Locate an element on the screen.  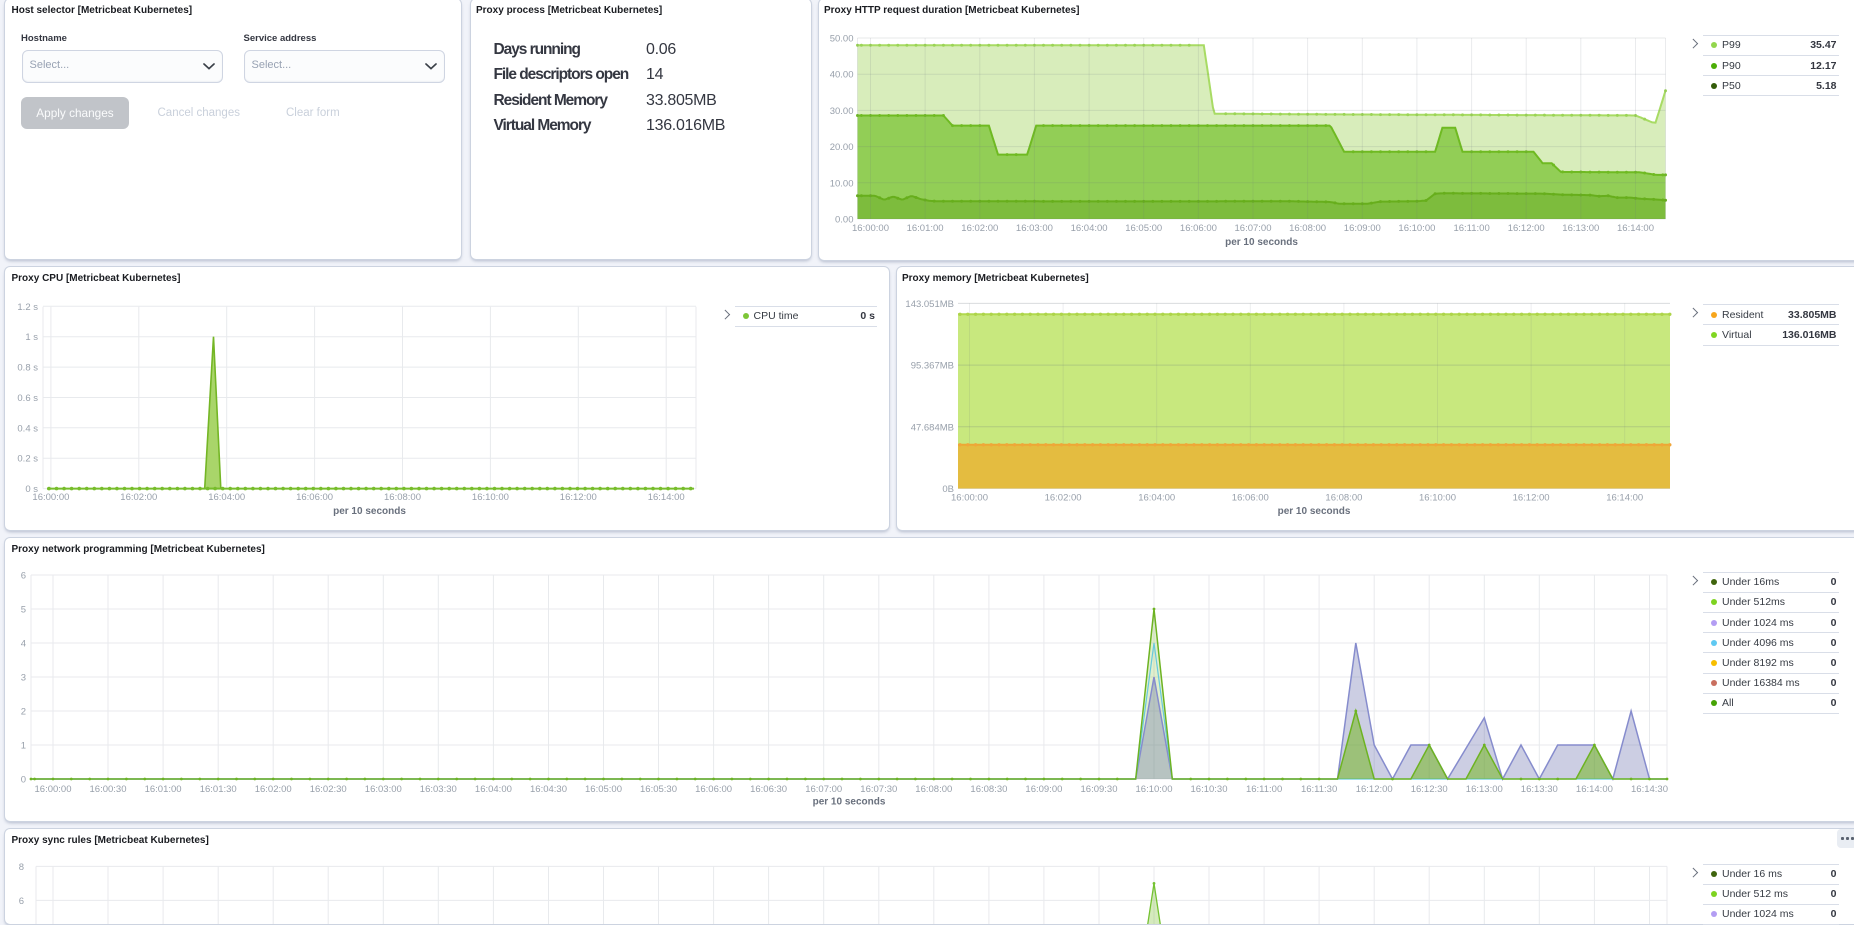
svg-text: 50.00 is located at coordinates (841, 39).